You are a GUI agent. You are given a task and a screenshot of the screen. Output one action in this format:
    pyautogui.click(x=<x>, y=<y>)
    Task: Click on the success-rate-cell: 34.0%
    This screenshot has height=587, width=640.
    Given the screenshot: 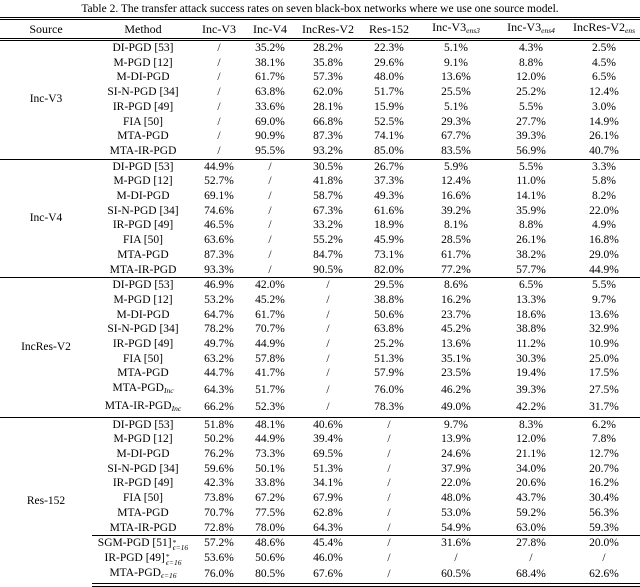 What is the action you would take?
    pyautogui.click(x=531, y=468)
    